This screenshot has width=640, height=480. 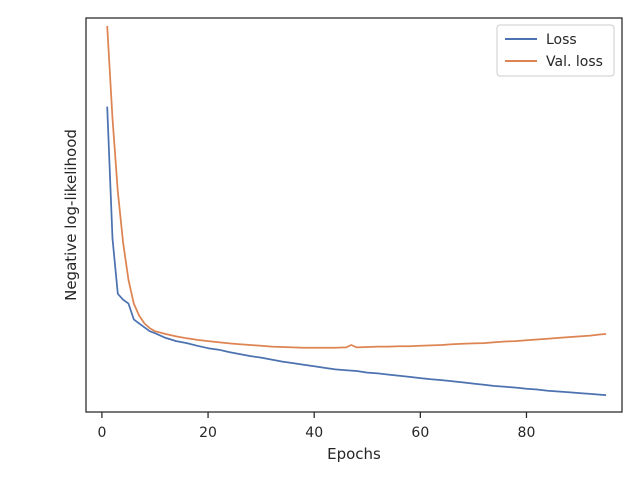 I want to click on legend: Loss Val. loss, so click(x=555, y=50).